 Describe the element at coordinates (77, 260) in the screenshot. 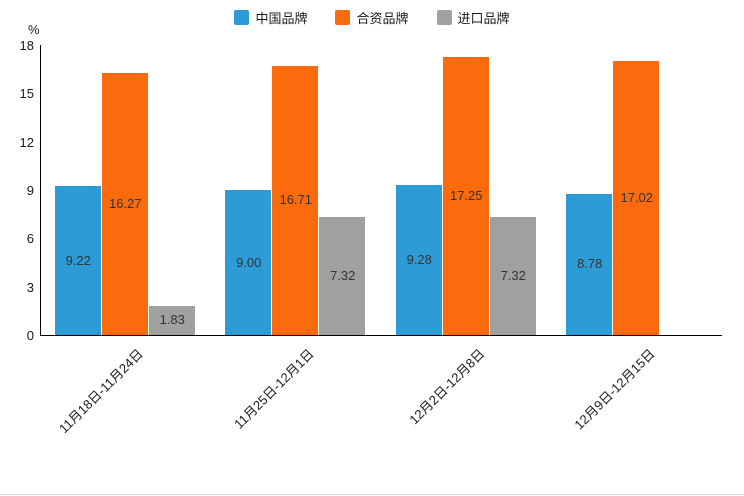

I see `bar-中国品牌-0` at that location.